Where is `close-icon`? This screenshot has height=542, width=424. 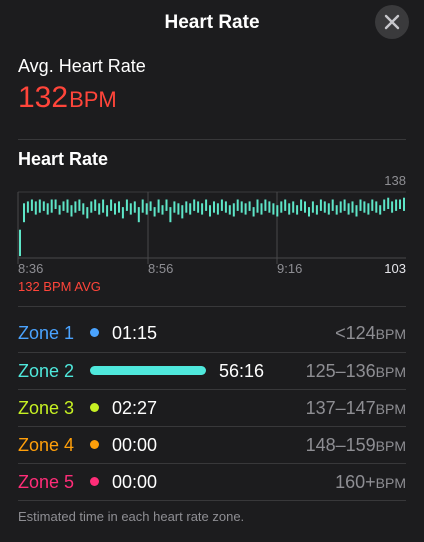
close-icon is located at coordinates (392, 22).